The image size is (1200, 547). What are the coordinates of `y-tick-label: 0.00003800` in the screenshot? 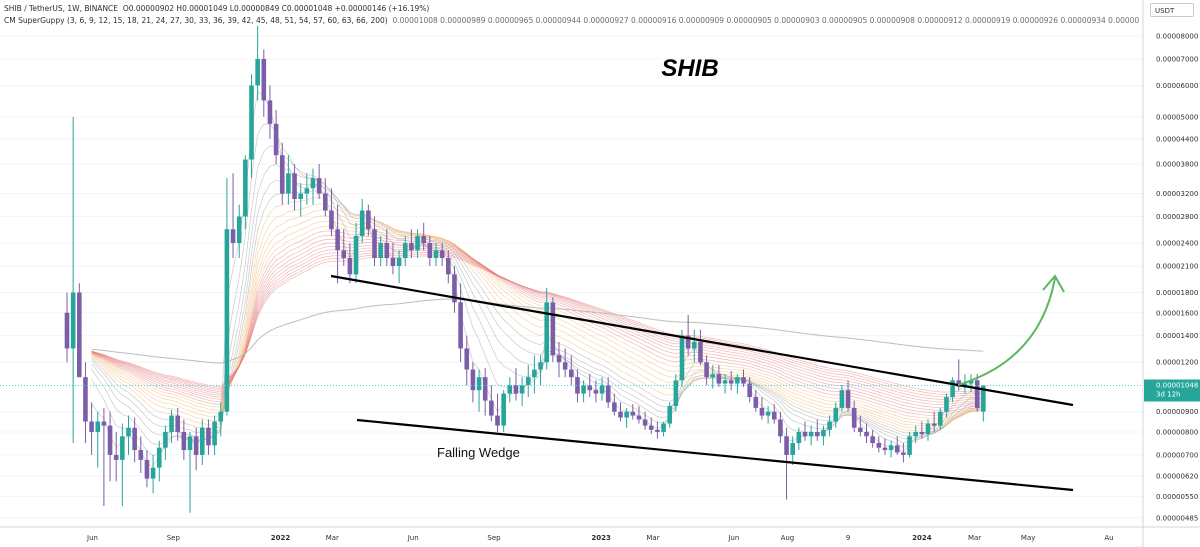 It's located at (1177, 165).